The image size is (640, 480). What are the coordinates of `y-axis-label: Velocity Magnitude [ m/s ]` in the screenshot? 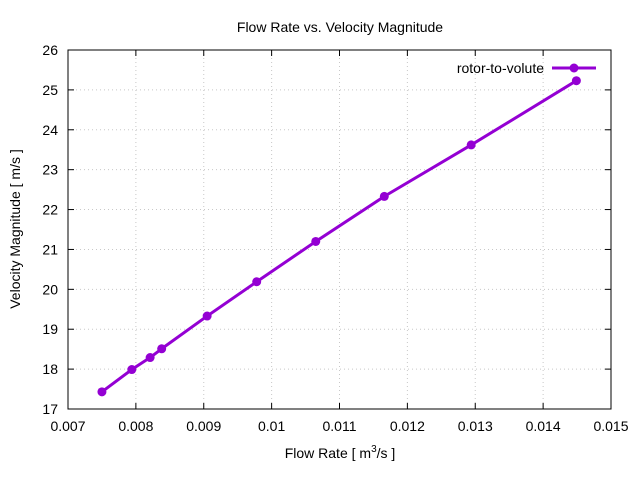 It's located at (15, 229).